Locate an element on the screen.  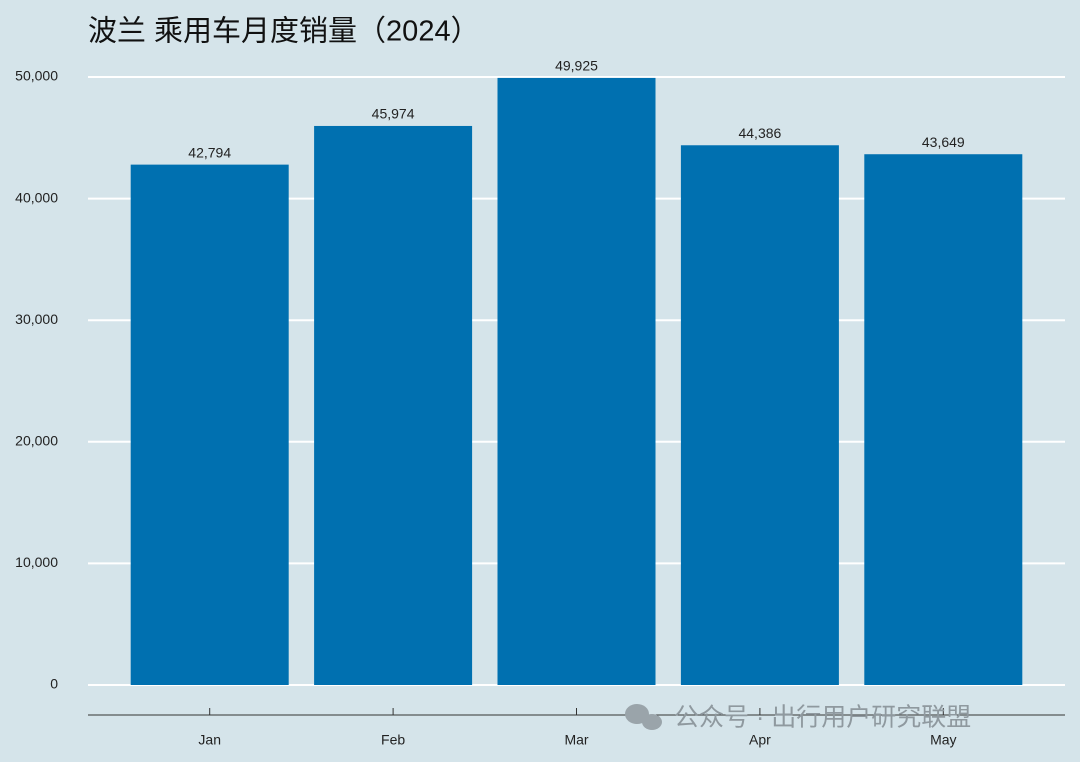
x-tick-label: May is located at coordinates (943, 740).